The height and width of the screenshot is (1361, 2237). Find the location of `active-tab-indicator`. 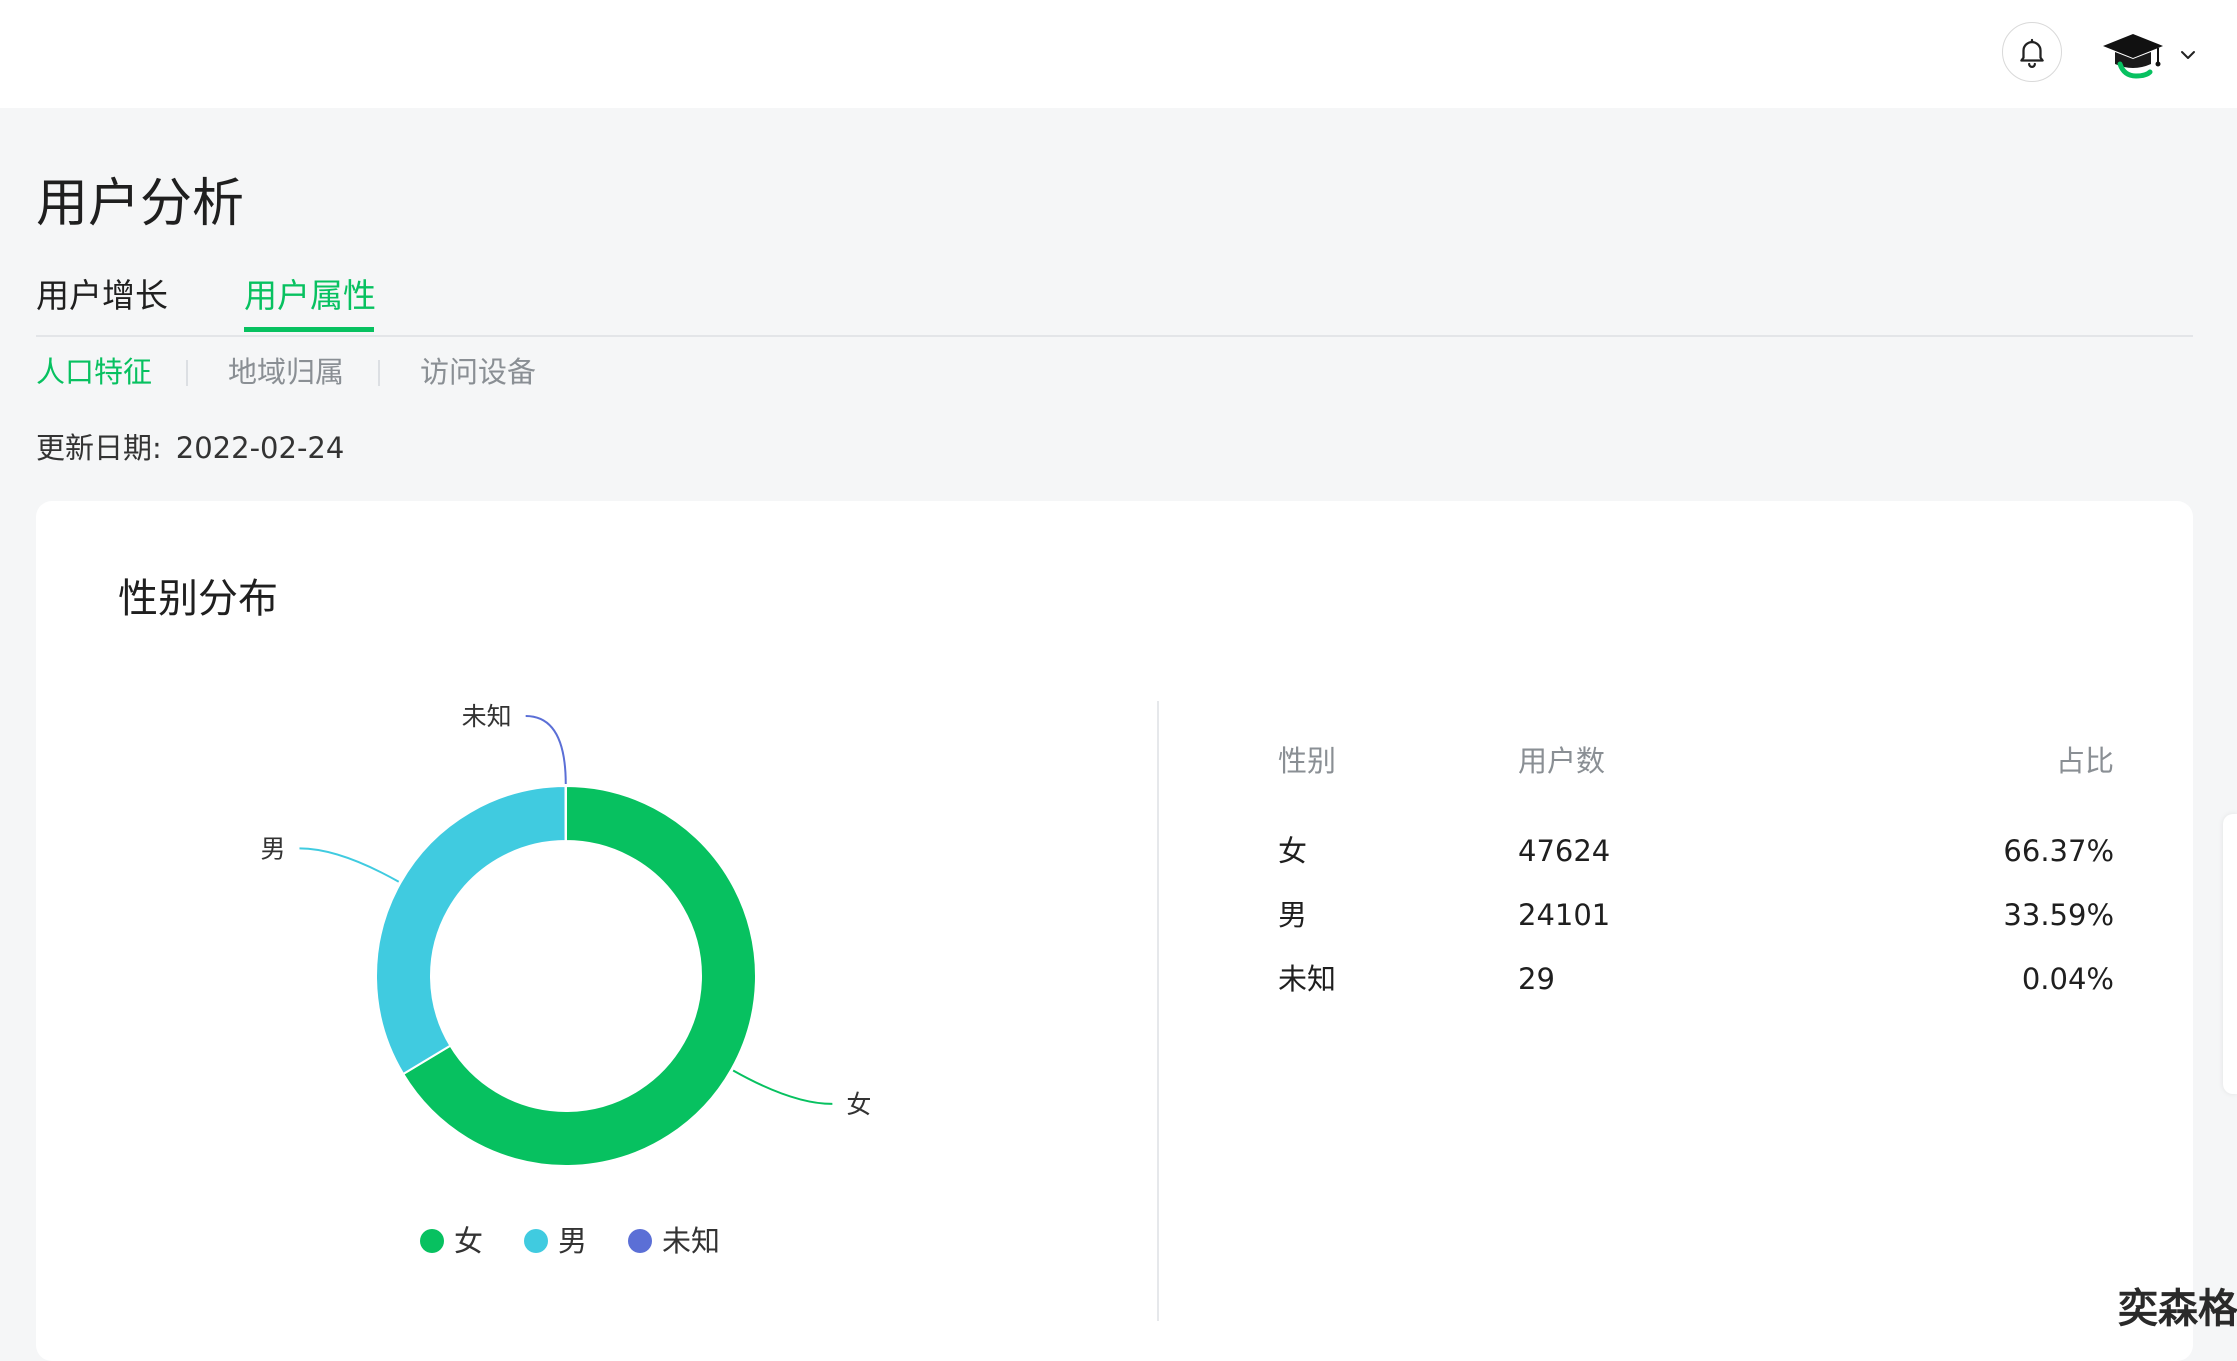

active-tab-indicator is located at coordinates (309, 329).